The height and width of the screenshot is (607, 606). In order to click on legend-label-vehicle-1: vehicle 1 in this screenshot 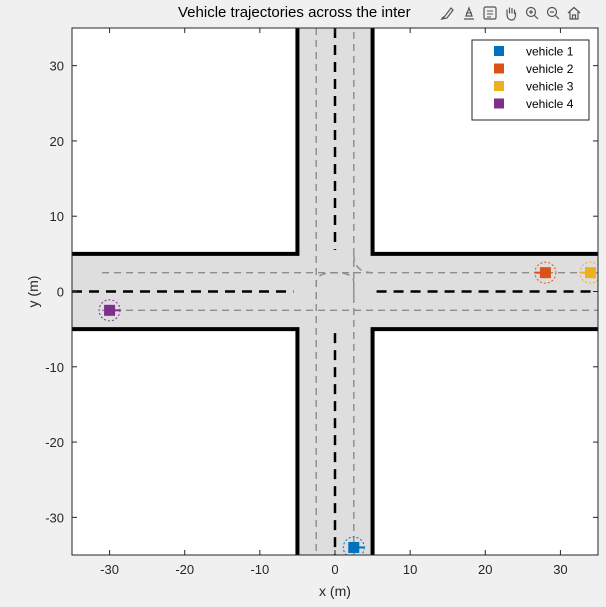, I will do `click(550, 52)`.